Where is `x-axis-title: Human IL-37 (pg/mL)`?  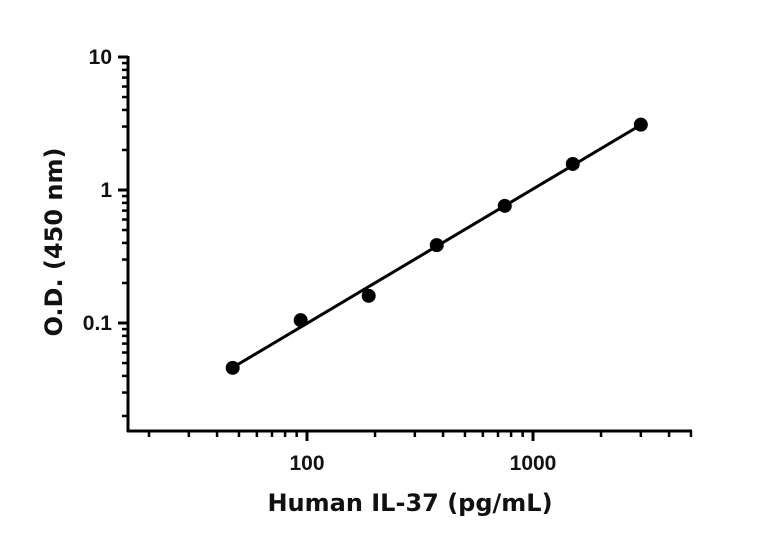 x-axis-title: Human IL-37 (pg/mL) is located at coordinates (409, 503).